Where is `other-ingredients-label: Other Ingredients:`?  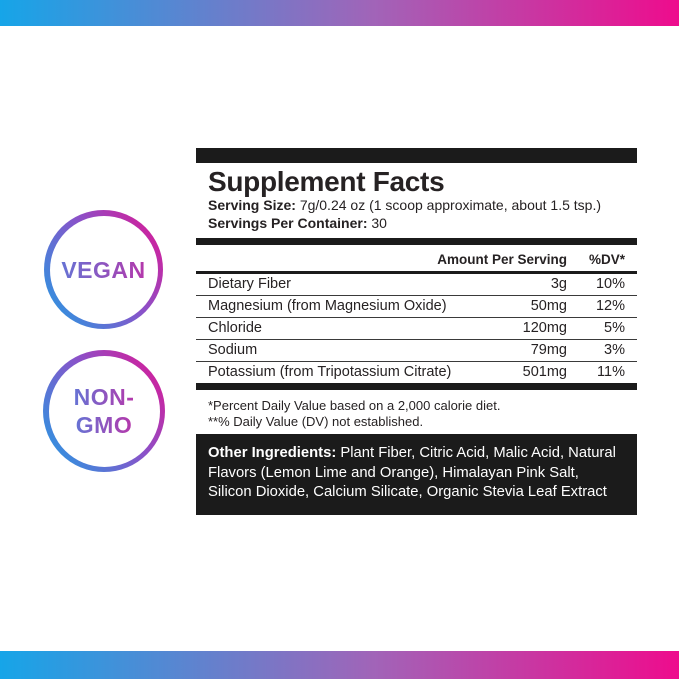 other-ingredients-label: Other Ingredients: is located at coordinates (272, 453).